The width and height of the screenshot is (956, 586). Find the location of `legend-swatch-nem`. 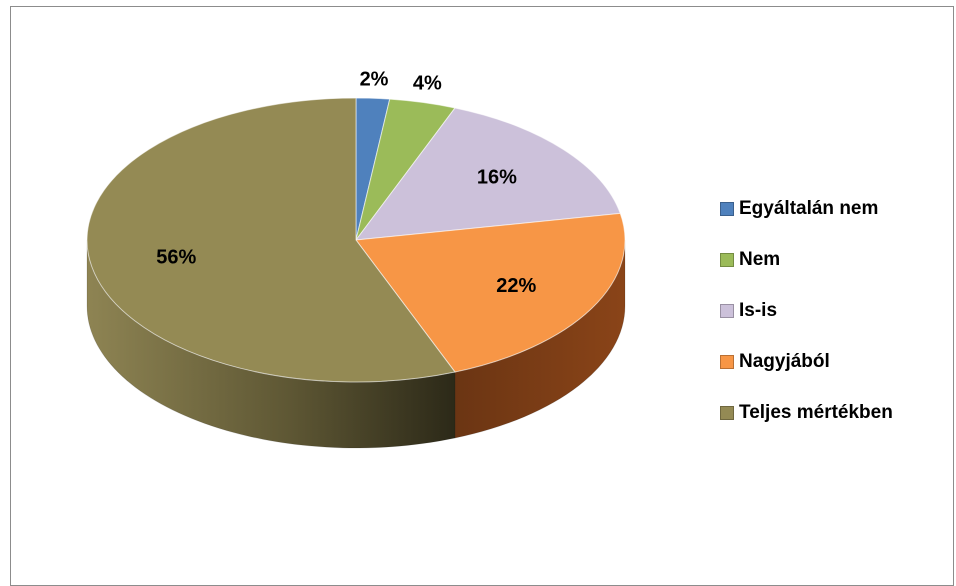

legend-swatch-nem is located at coordinates (727, 259).